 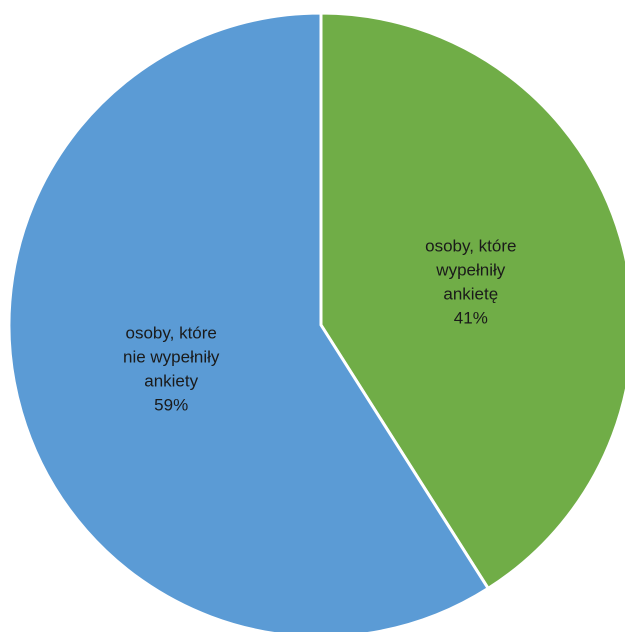 I want to click on slice-label-line: wypełniły, so click(x=470, y=270).